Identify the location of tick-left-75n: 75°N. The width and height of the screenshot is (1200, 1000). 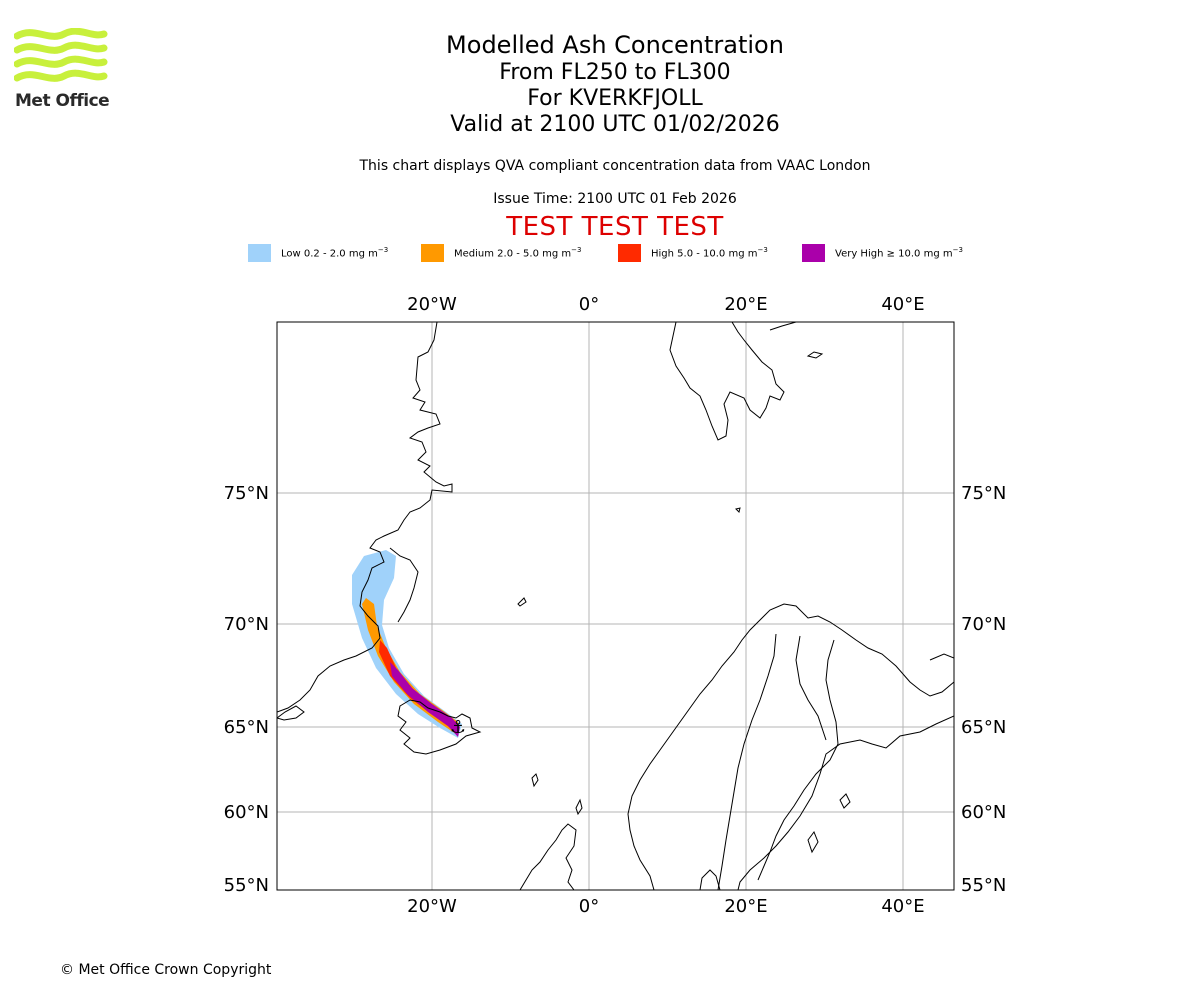
(246, 493).